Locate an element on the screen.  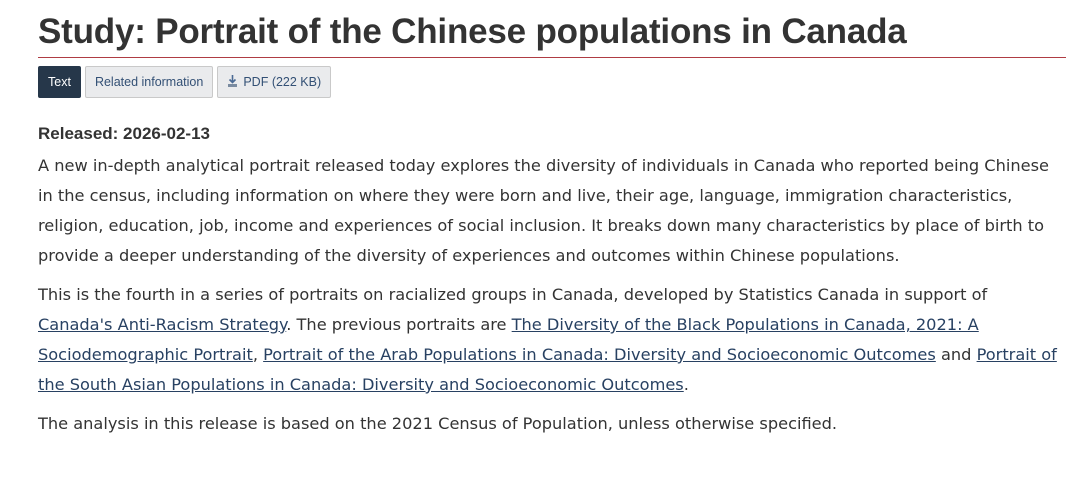
paragraph-series-text-2: , is located at coordinates (258, 354).